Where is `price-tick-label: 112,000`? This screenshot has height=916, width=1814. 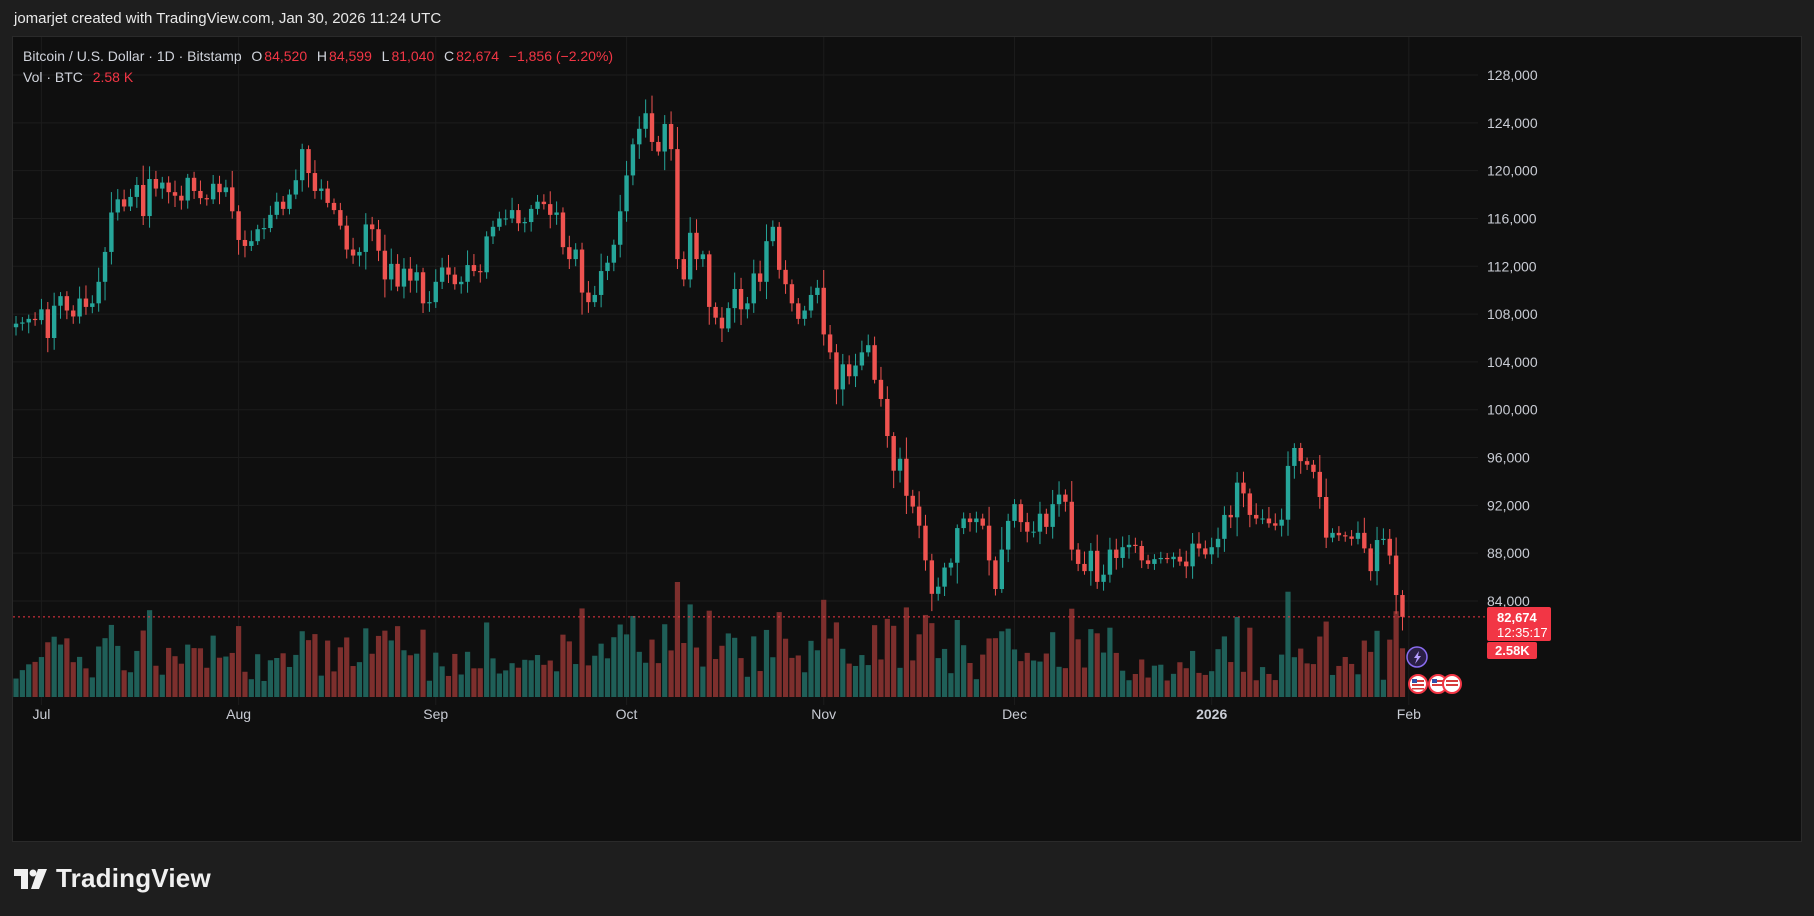 price-tick-label: 112,000 is located at coordinates (1512, 266).